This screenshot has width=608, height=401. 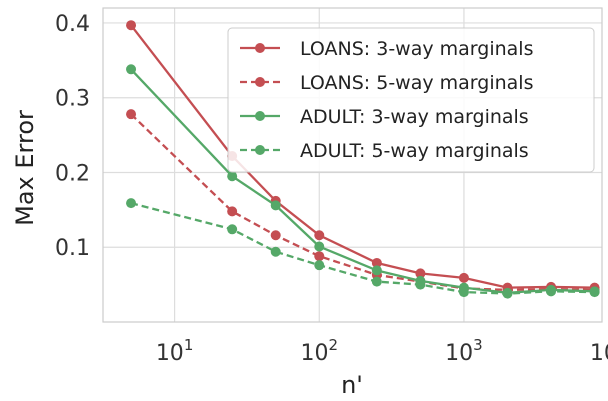 What do you see at coordinates (333, 345) in the screenshot?
I see `x-tick-exponent: 2` at bounding box center [333, 345].